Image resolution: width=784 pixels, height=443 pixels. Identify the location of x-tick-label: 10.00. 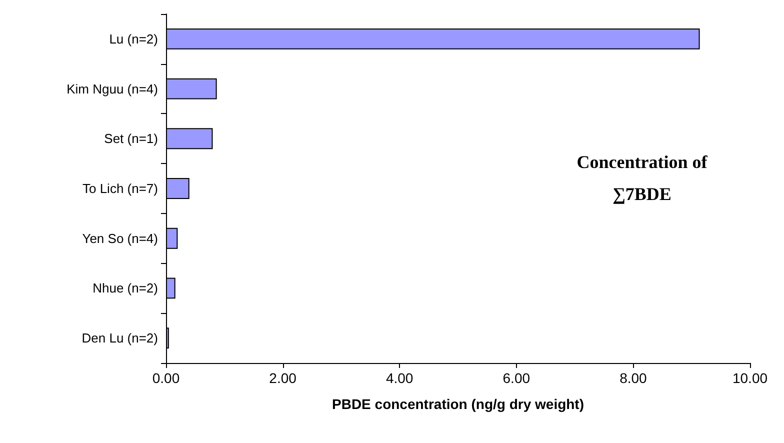
(750, 378).